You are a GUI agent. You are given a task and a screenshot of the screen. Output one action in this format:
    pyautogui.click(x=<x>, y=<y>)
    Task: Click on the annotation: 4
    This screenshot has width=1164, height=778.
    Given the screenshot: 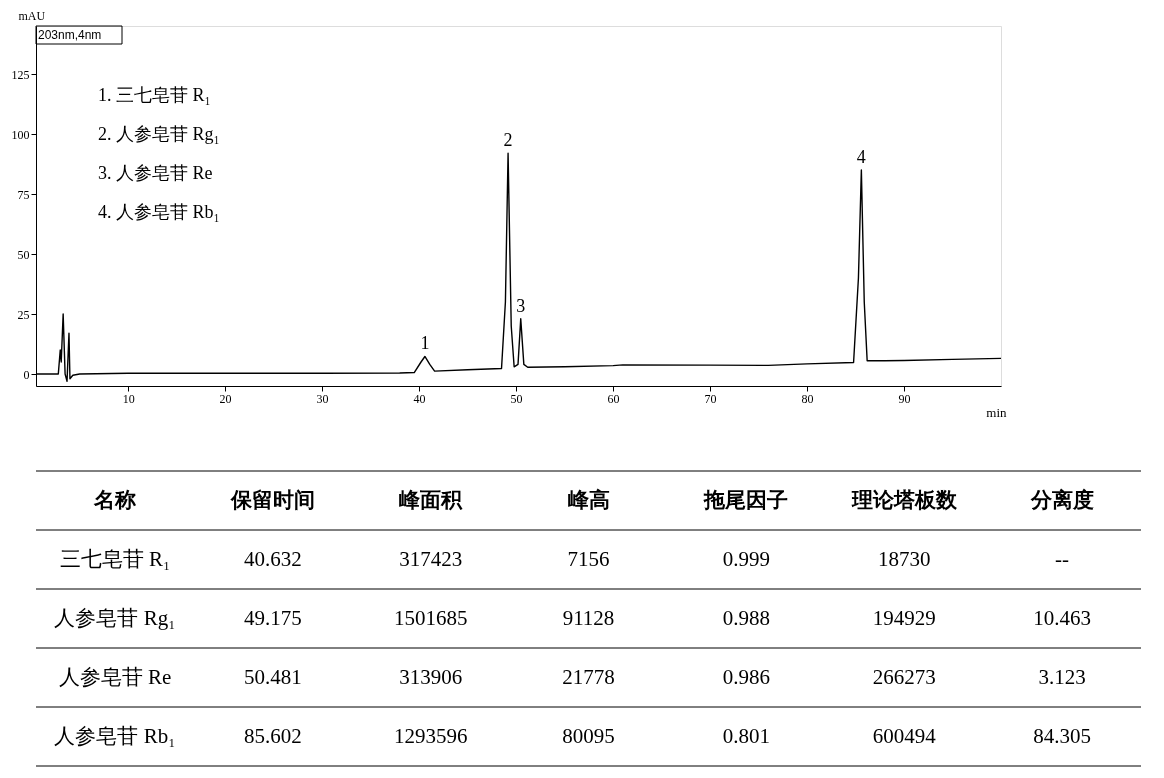 What is the action you would take?
    pyautogui.click(x=861, y=157)
    